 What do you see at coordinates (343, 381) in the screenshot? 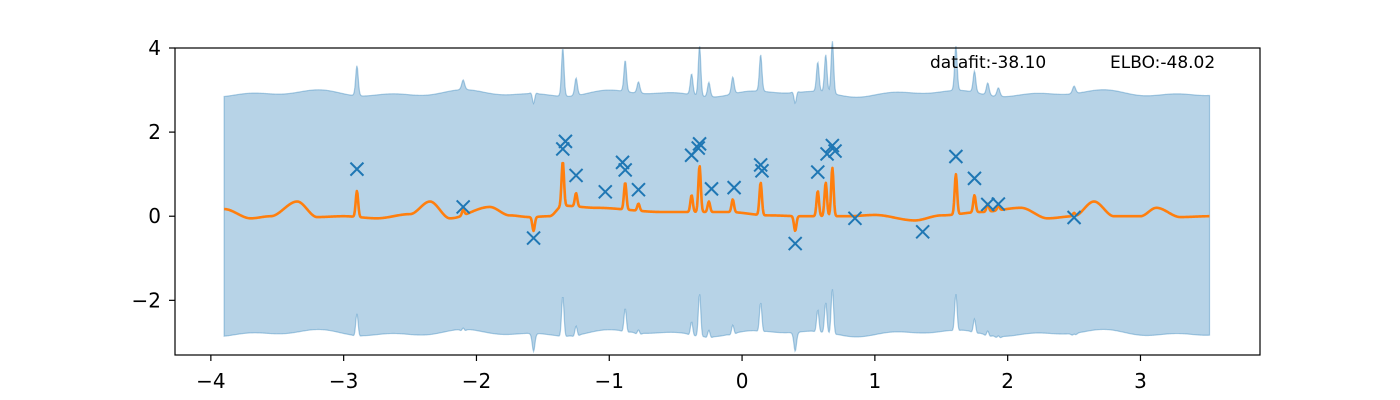
I see `x-tick-label: −3` at bounding box center [343, 381].